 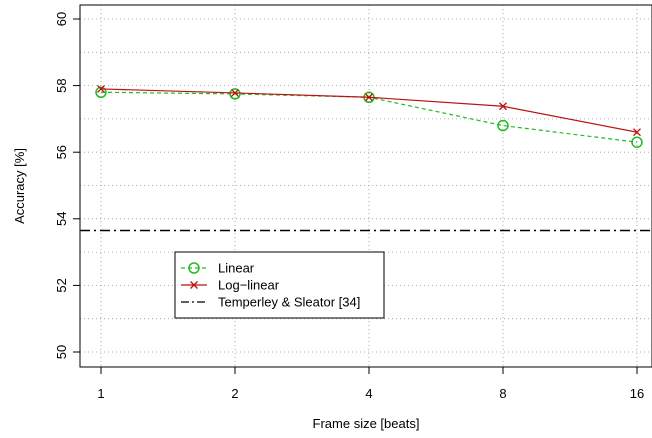 I want to click on y-tick-label: 50, so click(x=61, y=352).